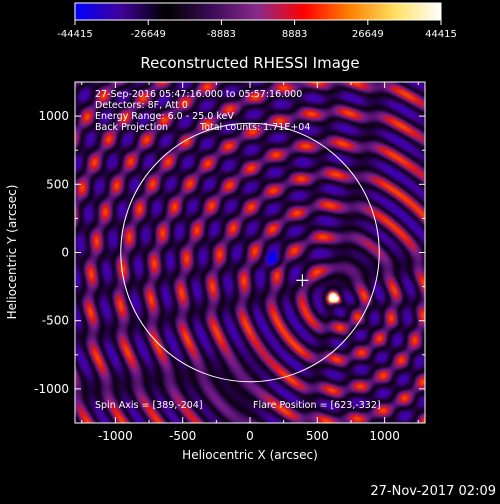  I want to click on x-tick-label: -1000, so click(115, 436).